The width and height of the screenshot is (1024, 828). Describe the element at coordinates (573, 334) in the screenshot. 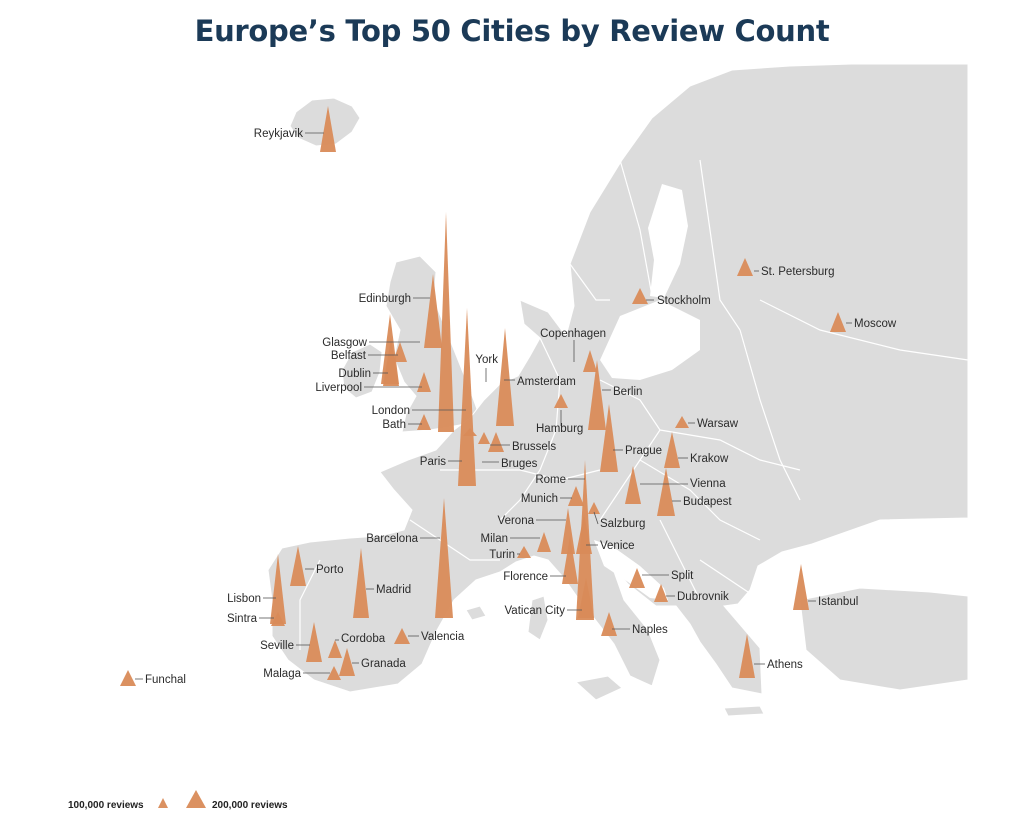

I see `label-copenhagen: Copenhagen` at that location.